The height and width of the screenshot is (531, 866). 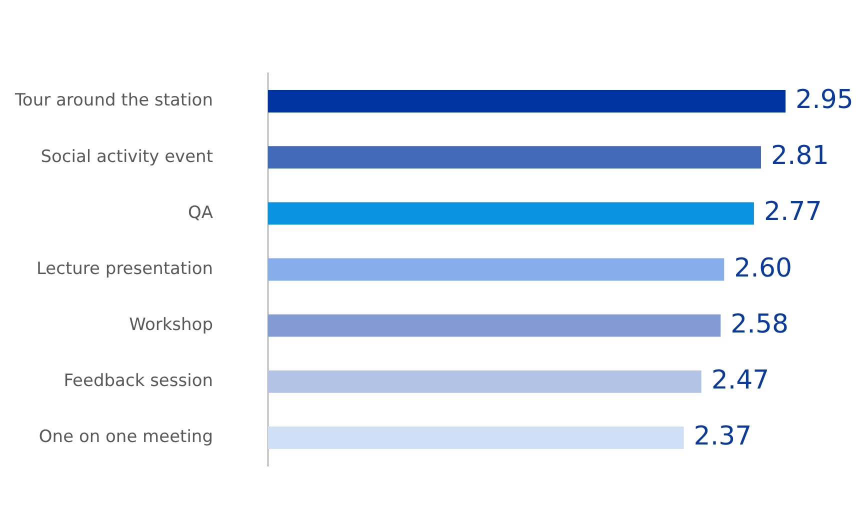 I want to click on y-tick-label: QA, so click(x=201, y=212).